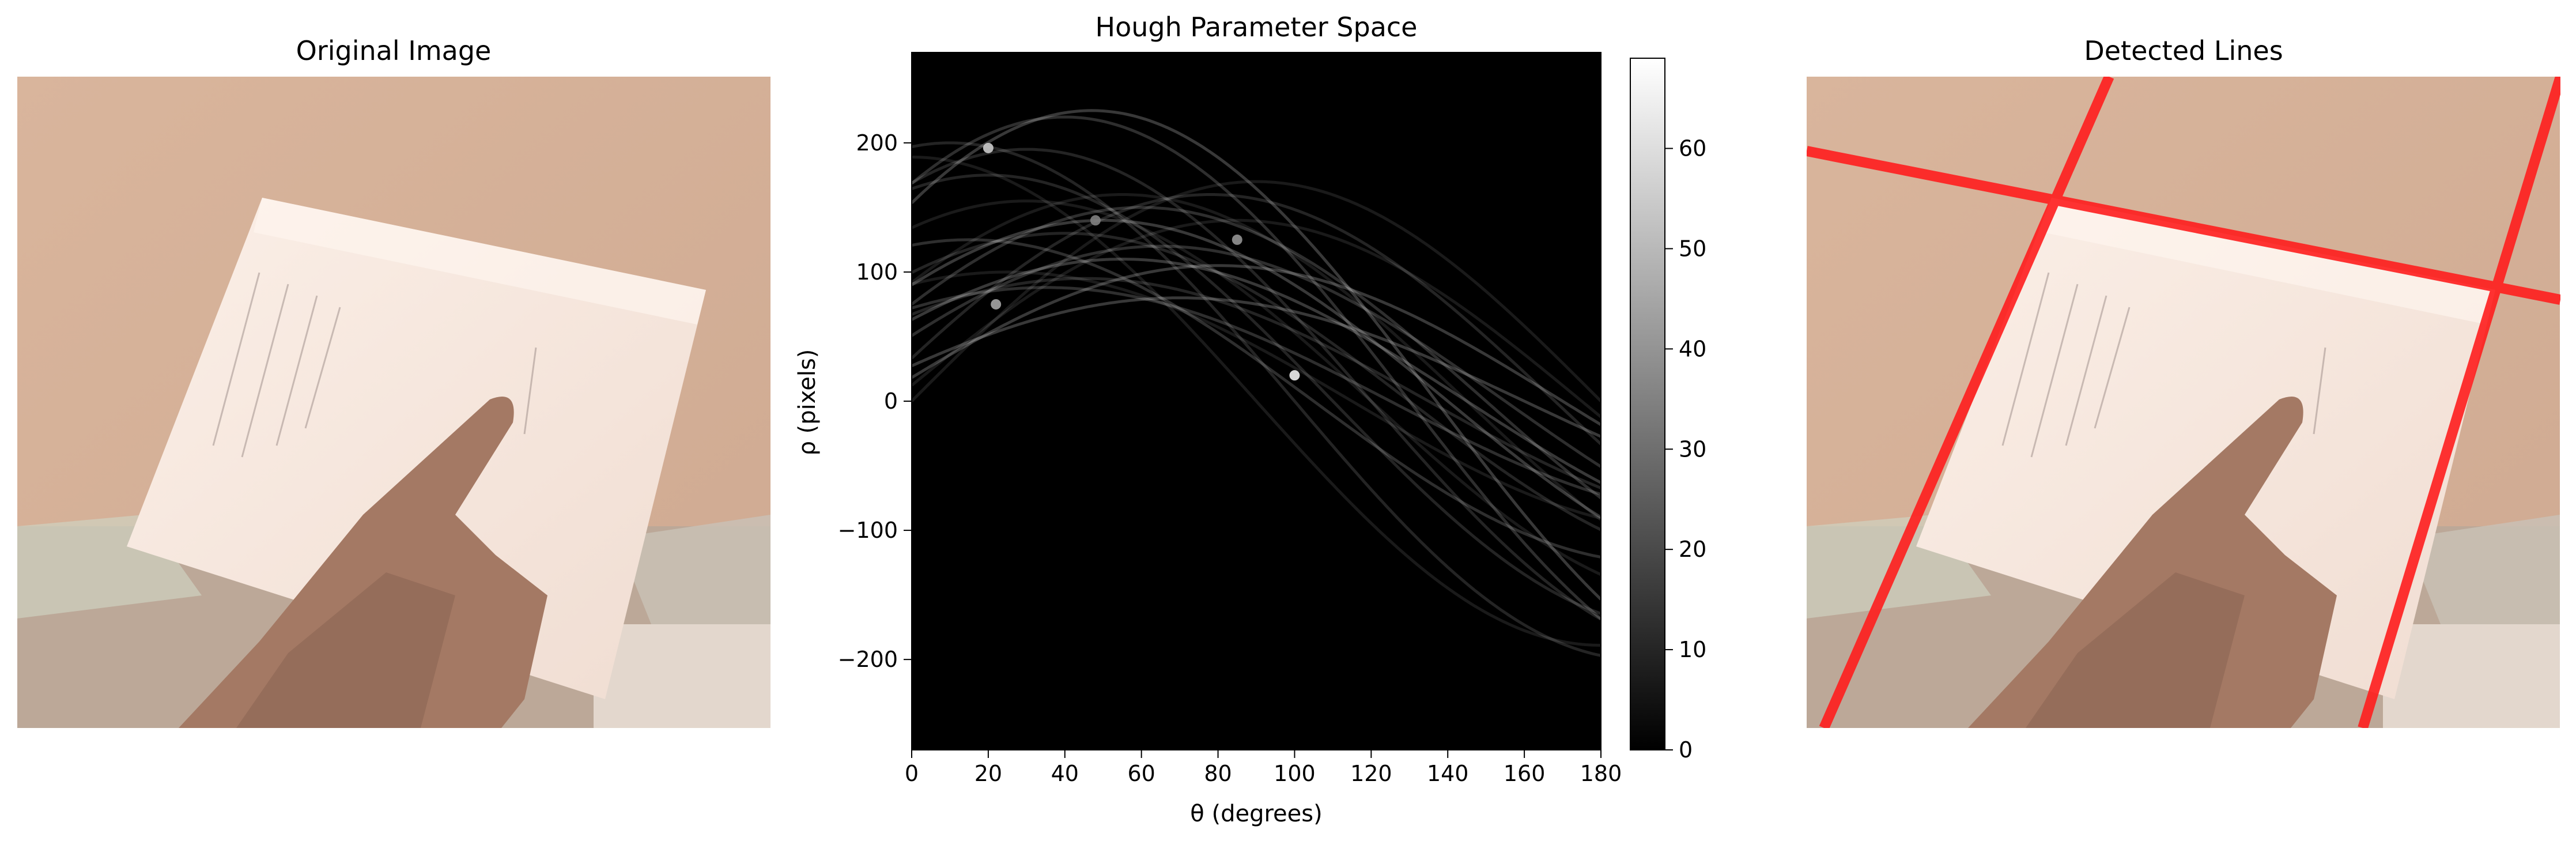 Image resolution: width=2576 pixels, height=845 pixels. Describe the element at coordinates (1218, 774) in the screenshot. I see `x-tick-label: 80` at that location.